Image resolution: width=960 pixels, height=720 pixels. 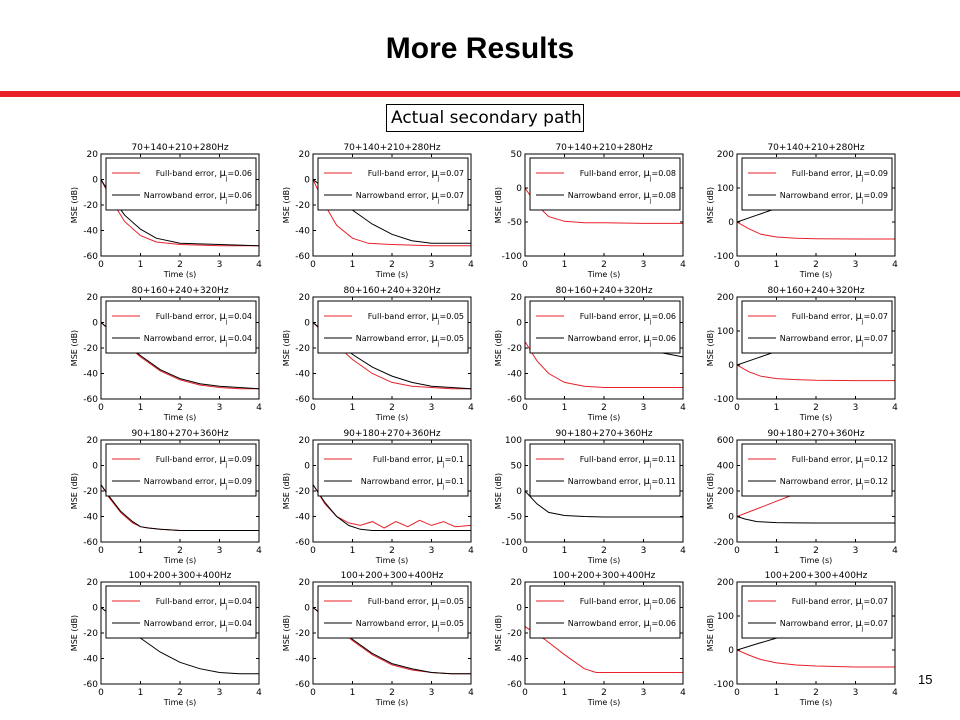 What do you see at coordinates (725, 467) in the screenshot?
I see `y-tick-label: 400` at bounding box center [725, 467].